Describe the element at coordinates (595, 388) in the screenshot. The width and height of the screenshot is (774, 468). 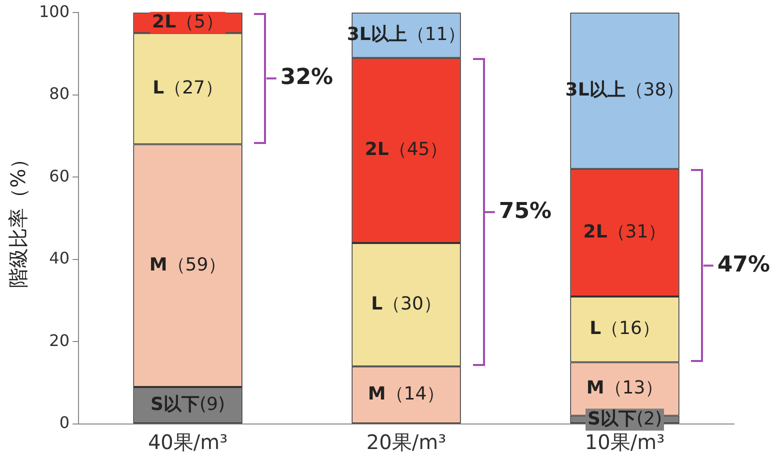
I see `series-label: M` at that location.